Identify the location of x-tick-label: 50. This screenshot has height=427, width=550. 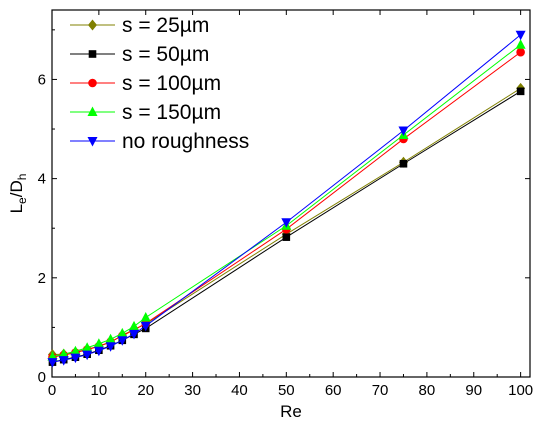
(286, 390).